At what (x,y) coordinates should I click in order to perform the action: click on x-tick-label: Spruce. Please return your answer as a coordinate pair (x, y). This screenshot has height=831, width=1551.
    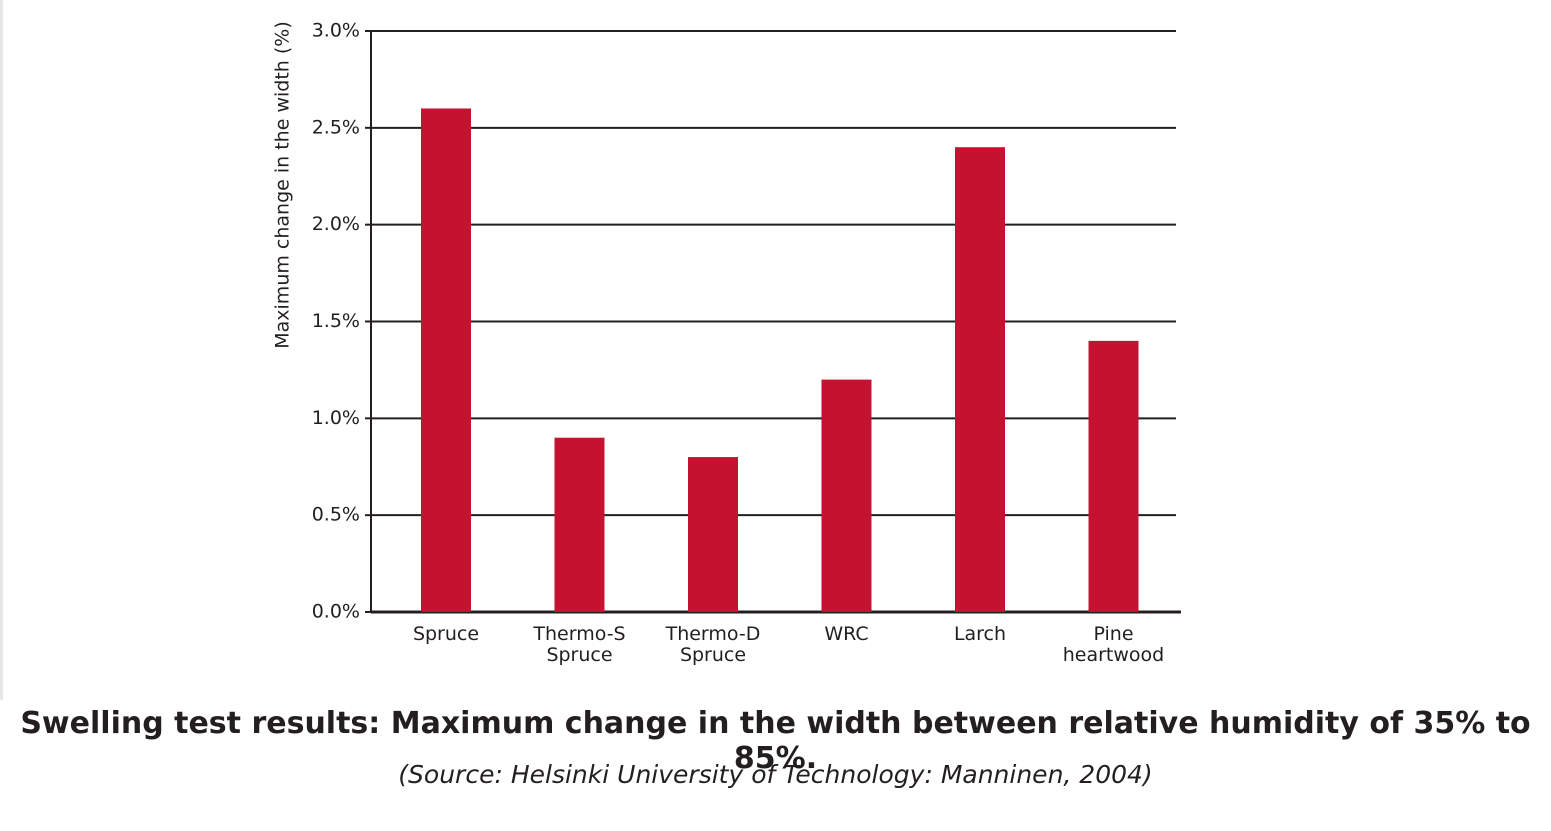
    Looking at the image, I should click on (446, 634).